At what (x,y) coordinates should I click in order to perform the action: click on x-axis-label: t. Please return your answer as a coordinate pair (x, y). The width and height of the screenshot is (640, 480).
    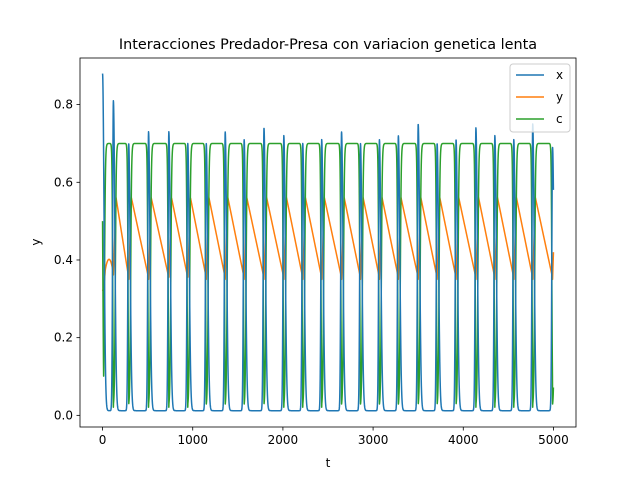
    Looking at the image, I should click on (328, 463).